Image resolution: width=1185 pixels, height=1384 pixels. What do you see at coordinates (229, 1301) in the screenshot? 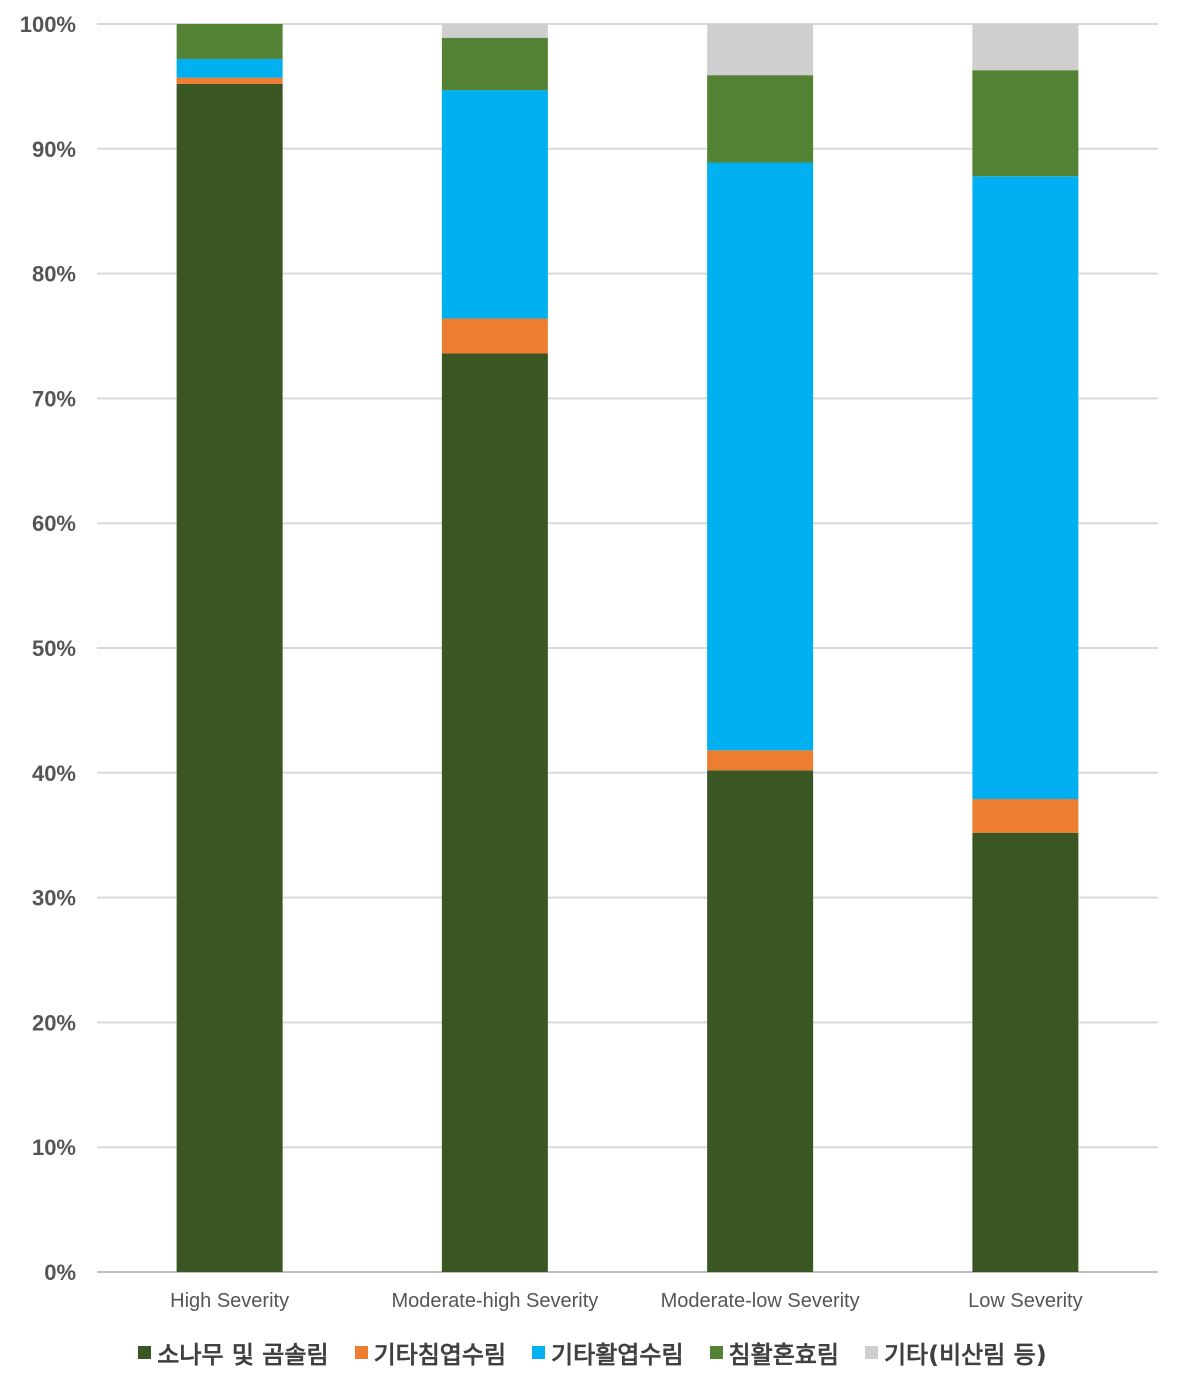
I see `x-tick-label: High Severity` at bounding box center [229, 1301].